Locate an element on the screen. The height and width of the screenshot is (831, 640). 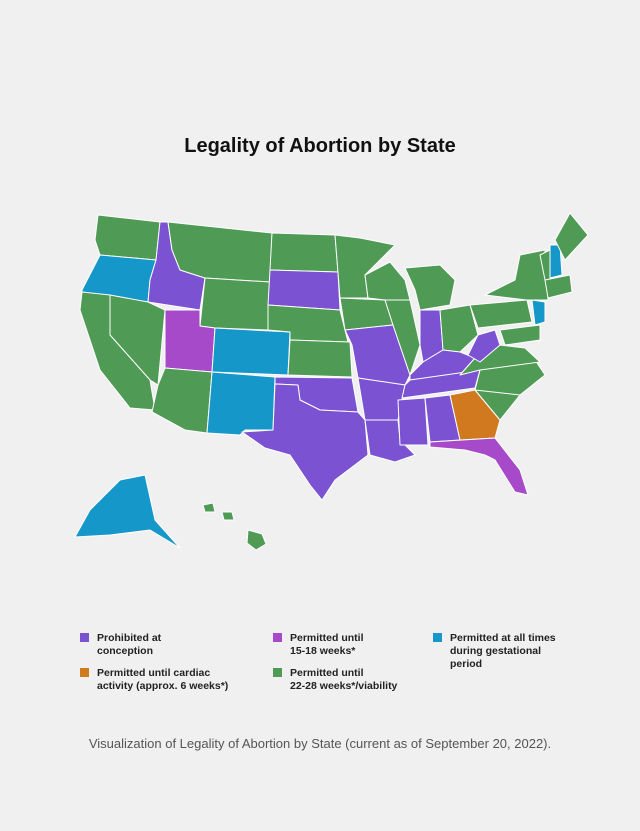
legend-label: period is located at coordinates (466, 664).